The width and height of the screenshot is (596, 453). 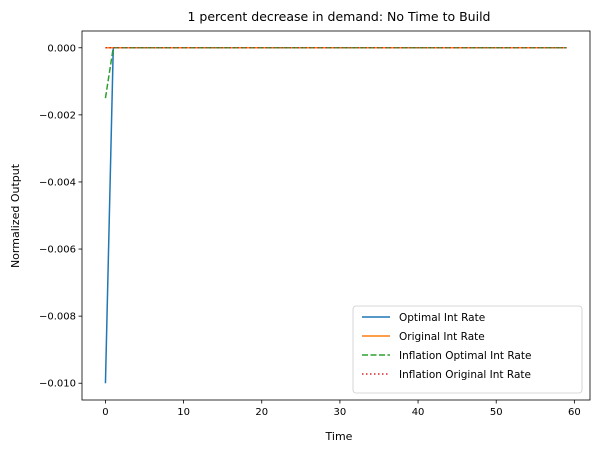 I want to click on y-tick-label: −0.008, so click(x=57, y=317).